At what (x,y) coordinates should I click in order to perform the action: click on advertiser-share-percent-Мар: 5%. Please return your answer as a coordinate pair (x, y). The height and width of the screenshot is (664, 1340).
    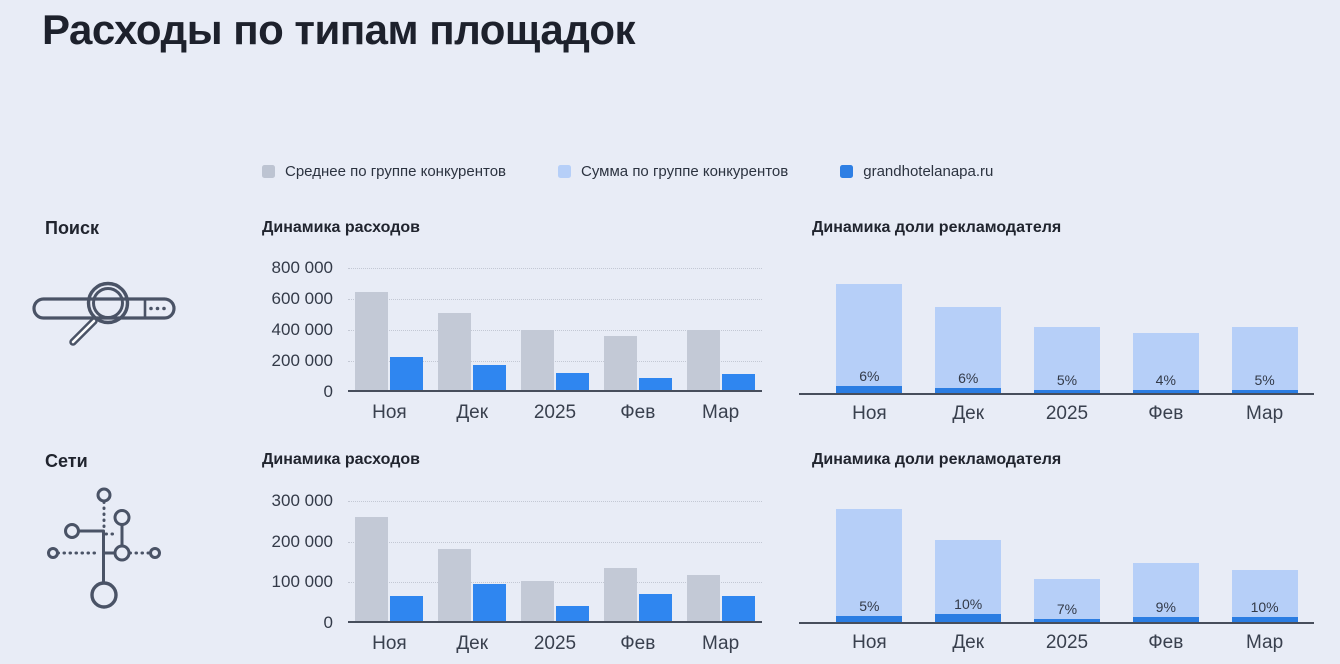
    Looking at the image, I should click on (1264, 379).